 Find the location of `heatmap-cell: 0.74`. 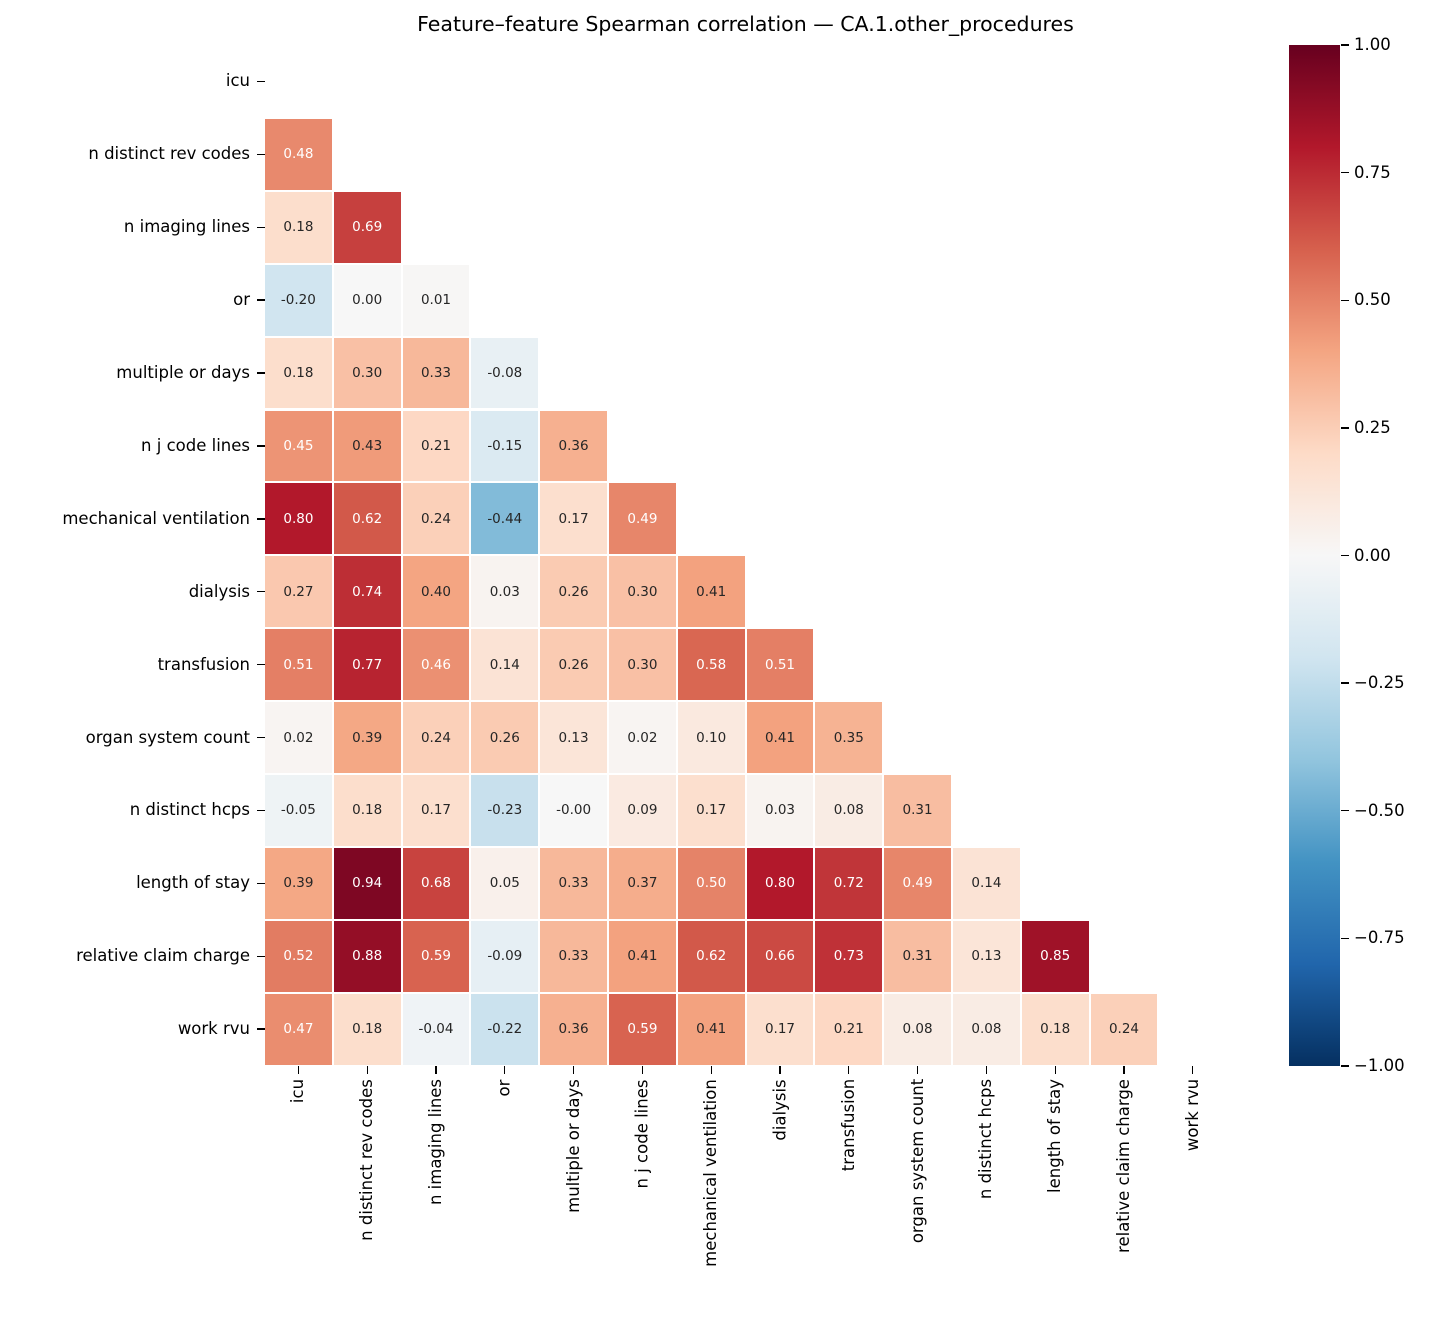

heatmap-cell: 0.74 is located at coordinates (367, 592).